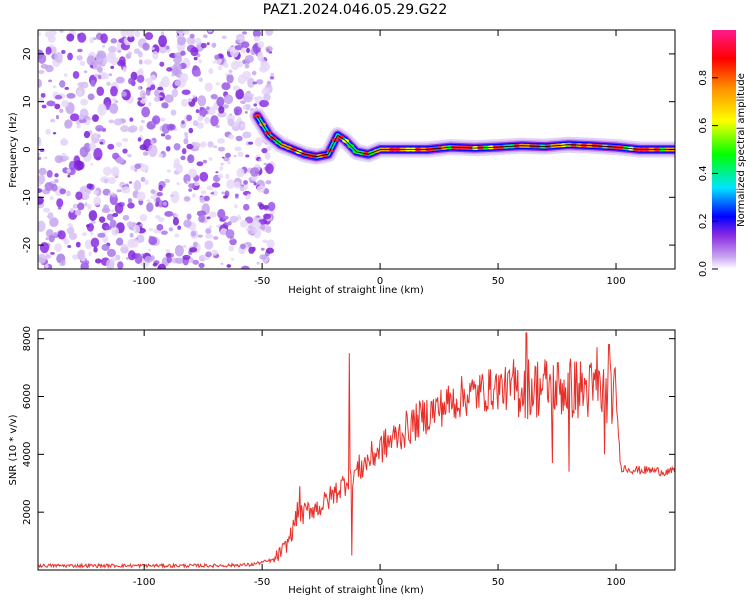 This screenshot has height=600, width=750. Describe the element at coordinates (27, 101) in the screenshot. I see `spectrogram-ytick-label: 10` at that location.